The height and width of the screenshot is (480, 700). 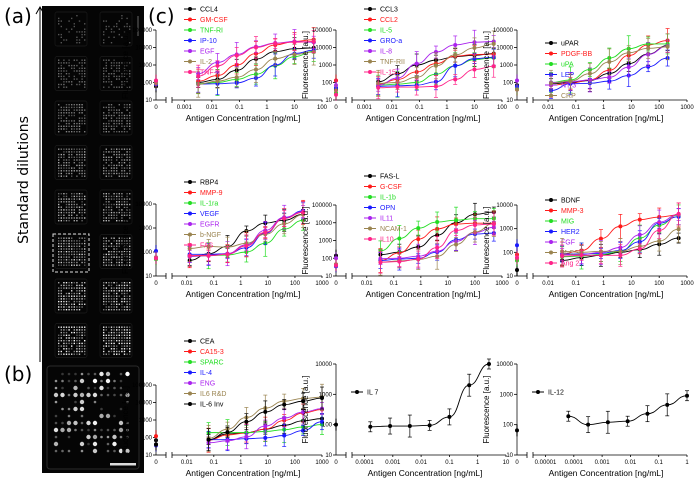 I want to click on fit-curve, so click(x=430, y=395).